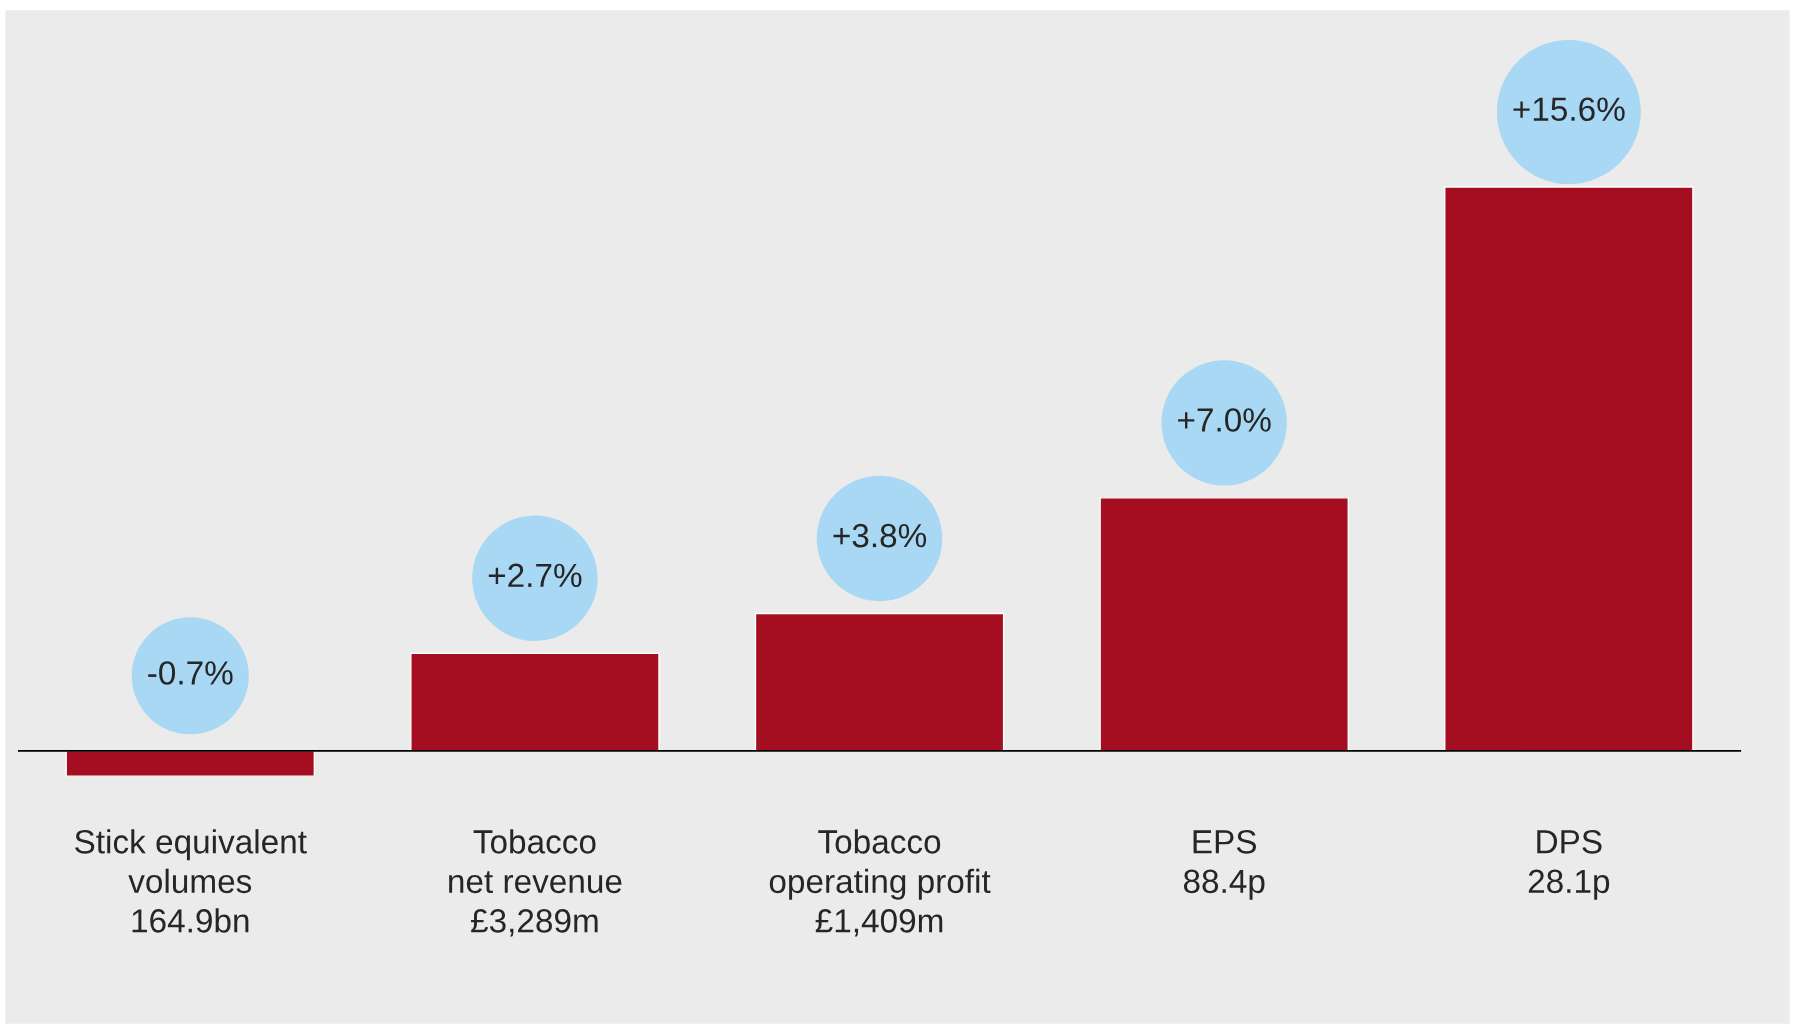 The image size is (1795, 1034). What do you see at coordinates (1569, 109) in the screenshot?
I see `data-label: +15.6%` at bounding box center [1569, 109].